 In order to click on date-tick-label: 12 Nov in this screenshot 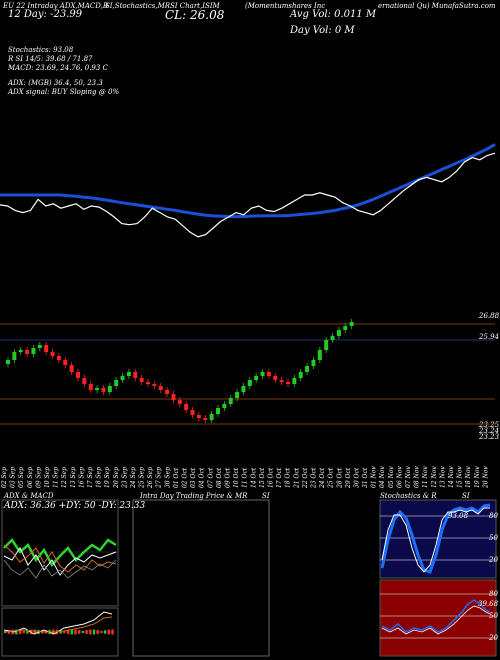, I will do `click(434, 477)`.